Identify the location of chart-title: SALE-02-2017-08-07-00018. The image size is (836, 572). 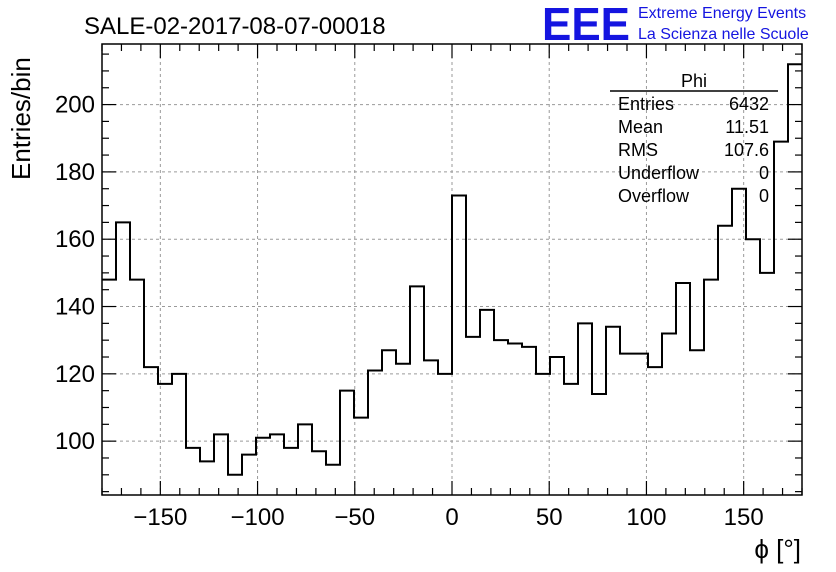
(235, 26).